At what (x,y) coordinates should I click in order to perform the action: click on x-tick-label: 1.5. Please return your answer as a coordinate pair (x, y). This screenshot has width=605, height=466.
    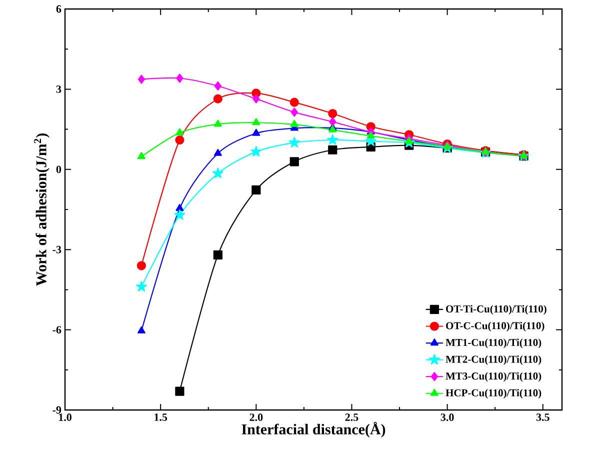
    Looking at the image, I should click on (161, 417).